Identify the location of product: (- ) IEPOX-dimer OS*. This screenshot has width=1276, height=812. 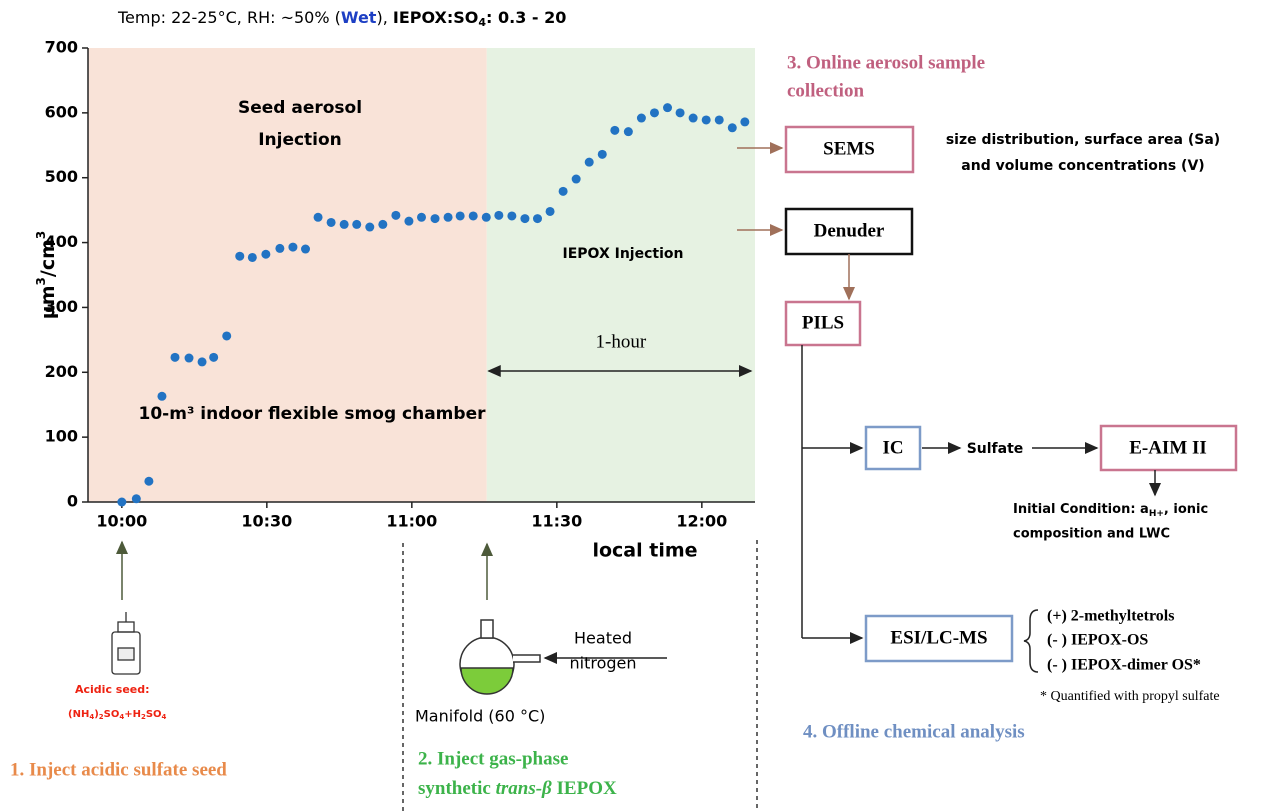
(1124, 665).